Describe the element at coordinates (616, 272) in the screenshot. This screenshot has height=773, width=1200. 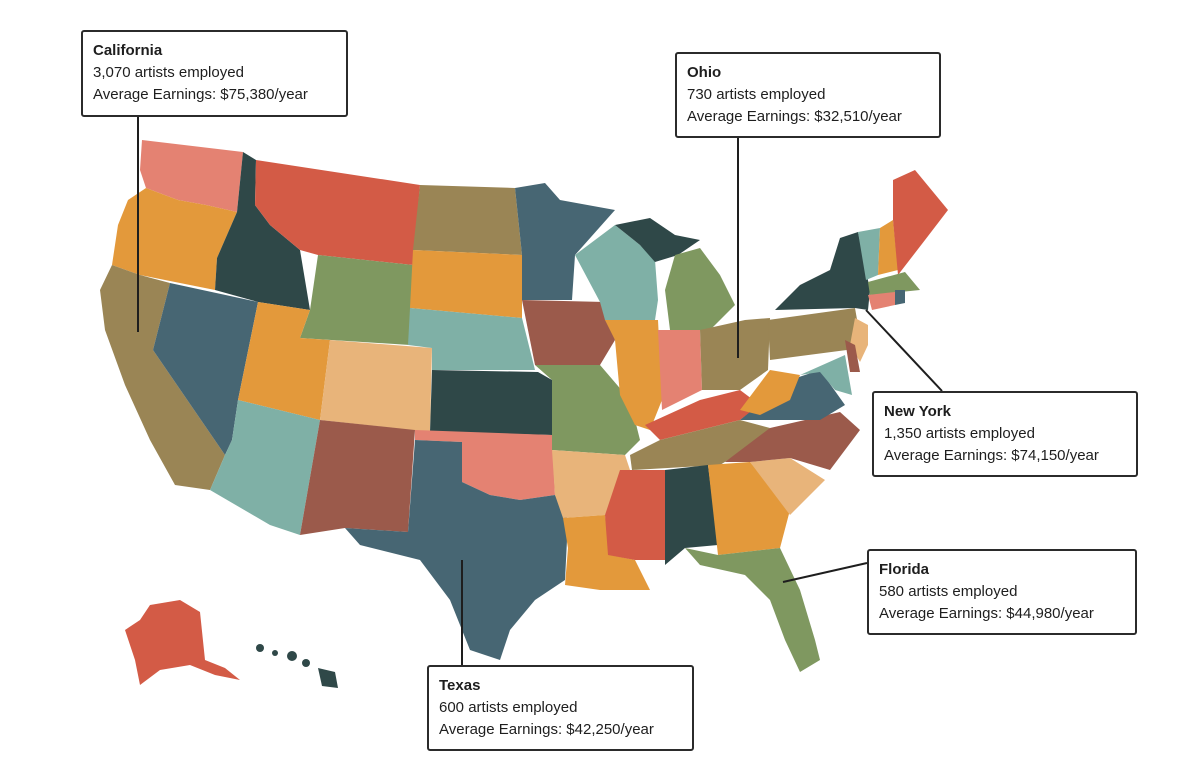
I see `state-wisconsin` at that location.